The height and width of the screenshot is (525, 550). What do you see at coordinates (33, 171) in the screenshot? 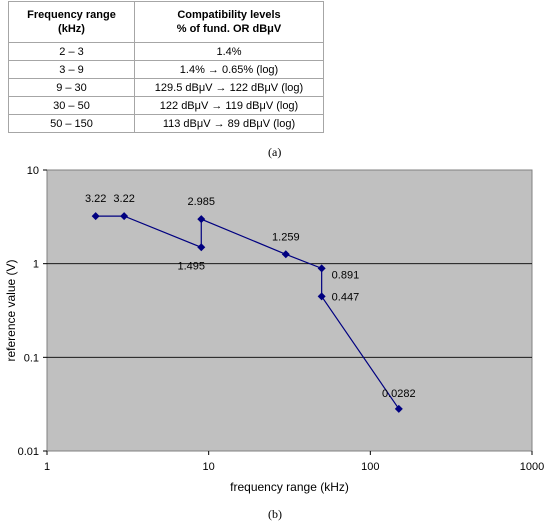
I see `y-tick-label: 10` at bounding box center [33, 171].